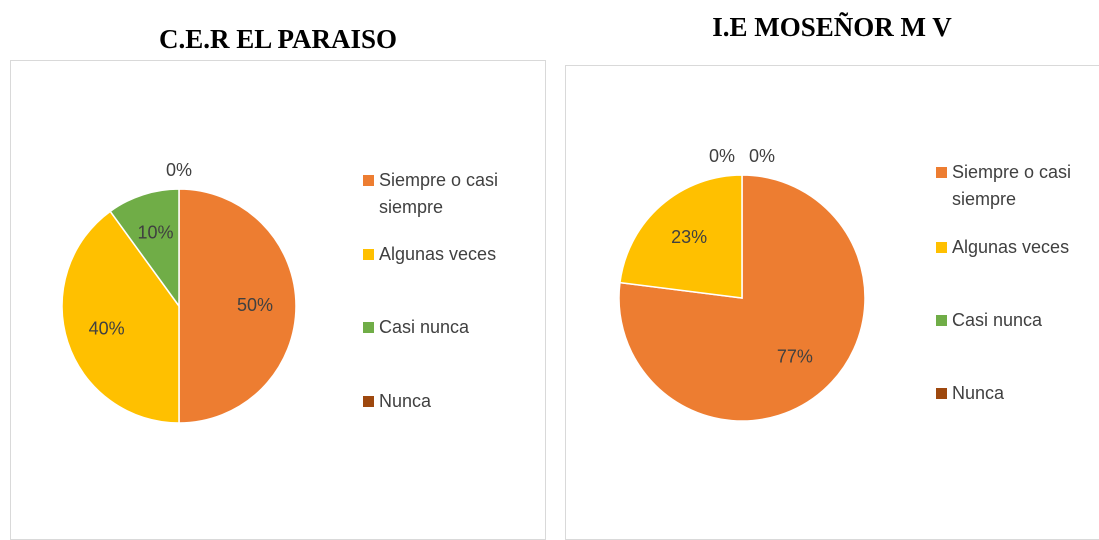 The width and height of the screenshot is (1099, 540). What do you see at coordinates (155, 232) in the screenshot?
I see `data-label: 10%` at bounding box center [155, 232].